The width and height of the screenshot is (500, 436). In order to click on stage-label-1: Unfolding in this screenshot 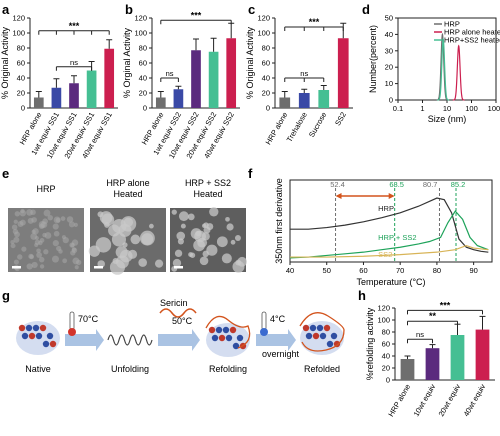, I will do `click(130, 369)`.